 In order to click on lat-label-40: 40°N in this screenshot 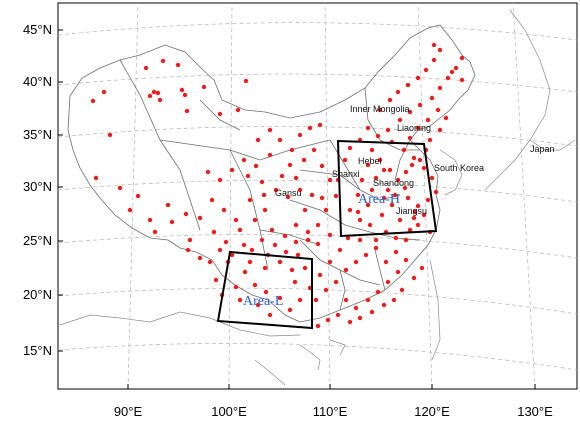, I will do `click(37, 81)`.